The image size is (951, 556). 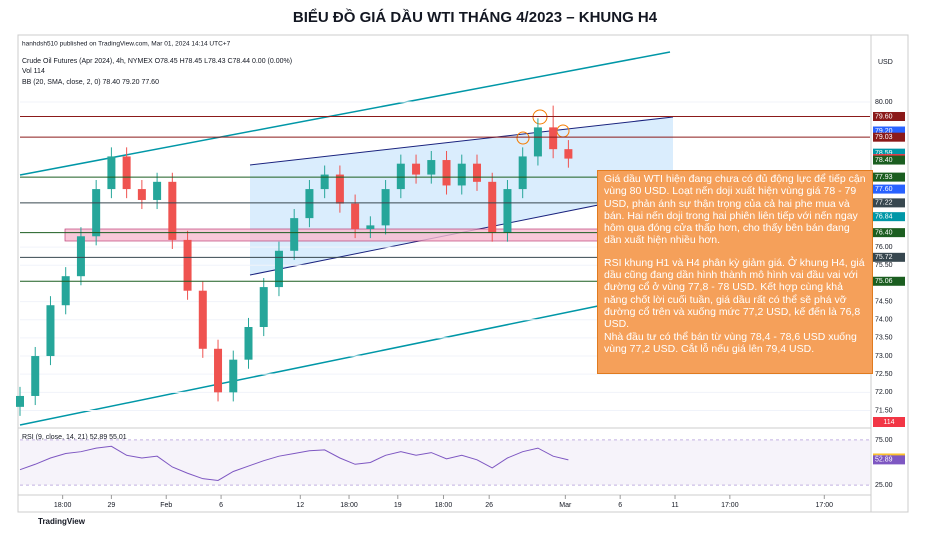 What do you see at coordinates (884, 356) in the screenshot?
I see `y-tick-label: 73.00` at bounding box center [884, 356].